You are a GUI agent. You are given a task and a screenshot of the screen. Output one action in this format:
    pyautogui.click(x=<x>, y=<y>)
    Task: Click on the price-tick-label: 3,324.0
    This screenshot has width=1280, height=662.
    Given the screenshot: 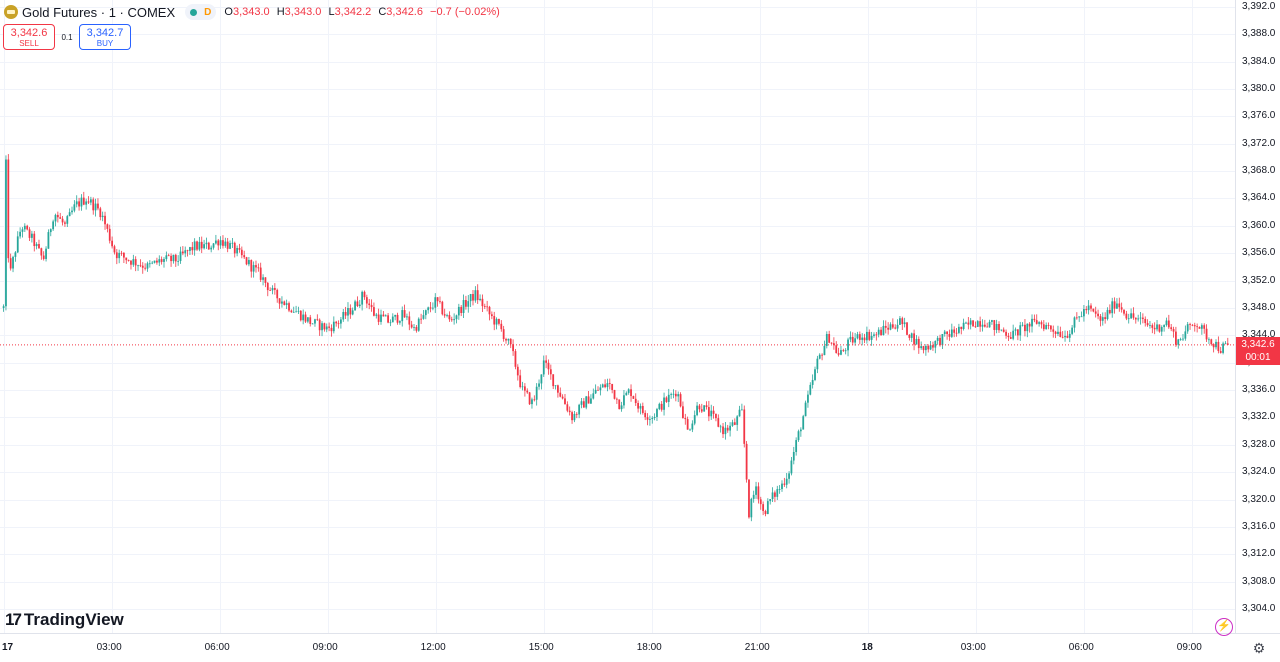 What is the action you would take?
    pyautogui.click(x=1259, y=472)
    